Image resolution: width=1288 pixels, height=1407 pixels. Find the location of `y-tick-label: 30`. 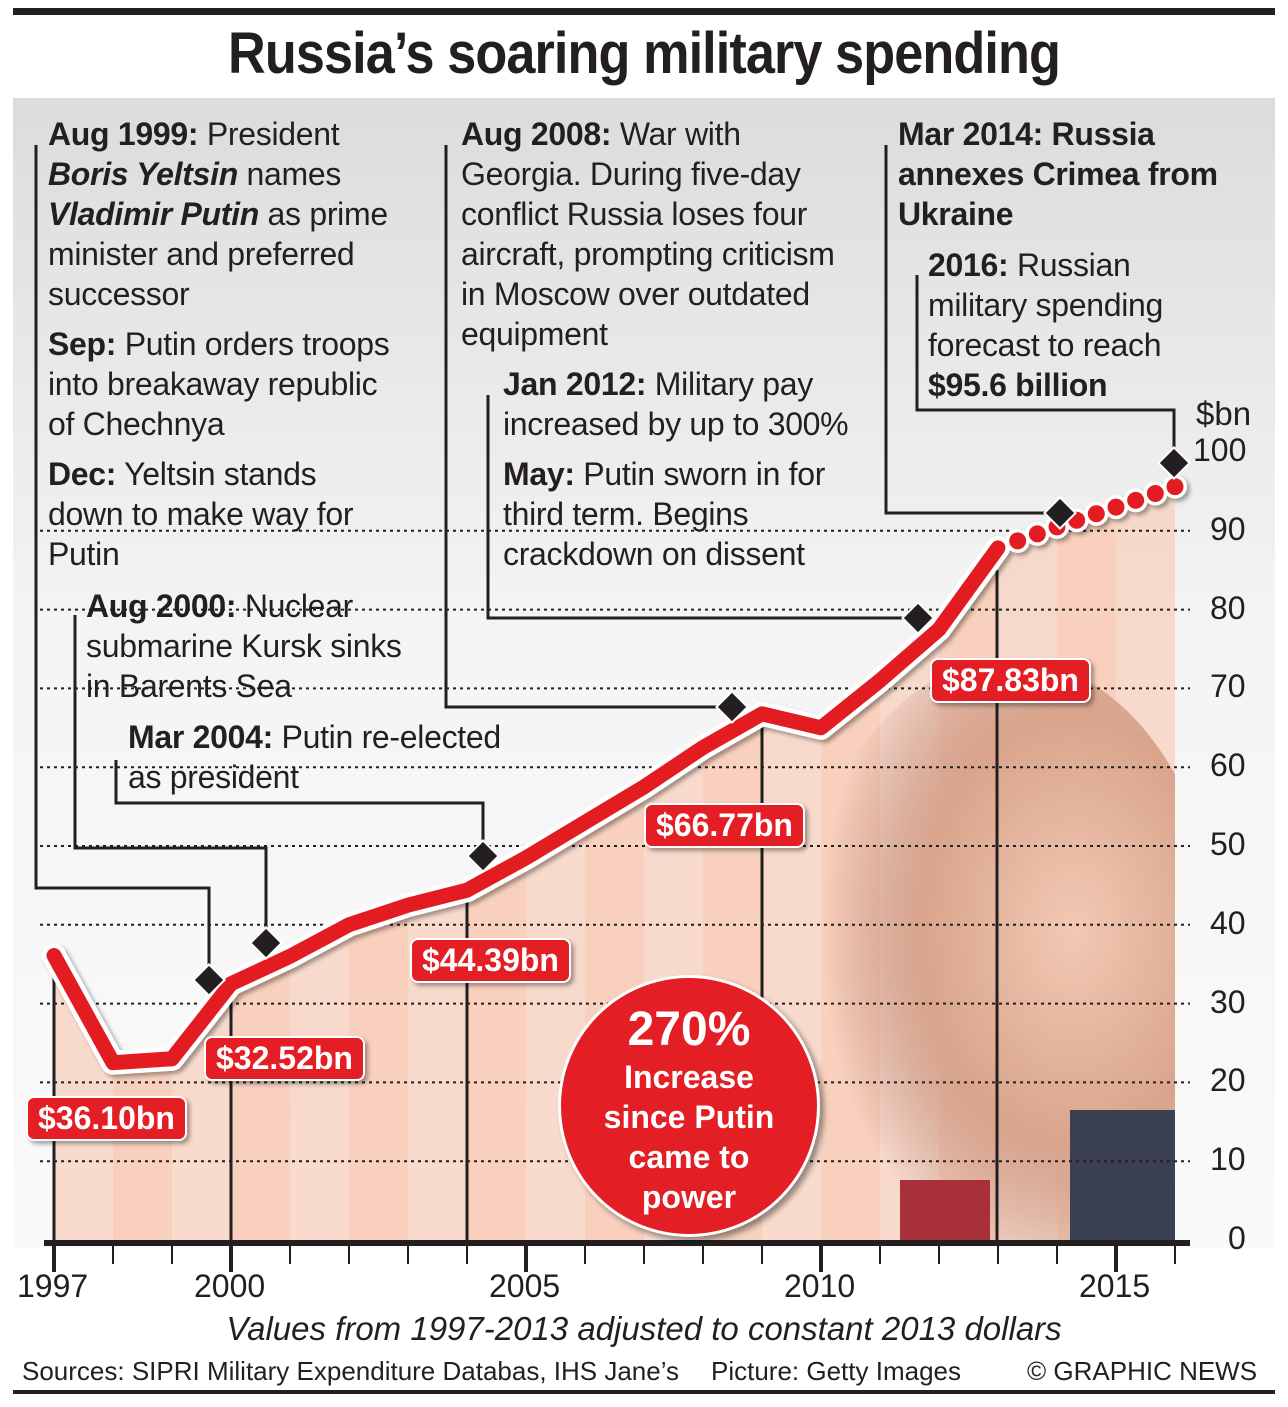

y-tick-label: 30 is located at coordinates (1228, 1001).